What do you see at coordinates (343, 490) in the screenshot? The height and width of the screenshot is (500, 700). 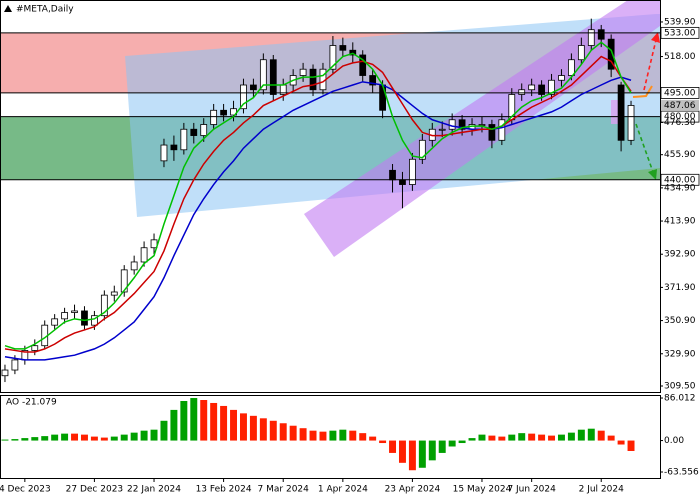 I see `x-tick-label: 1 Apr 2024` at bounding box center [343, 490].